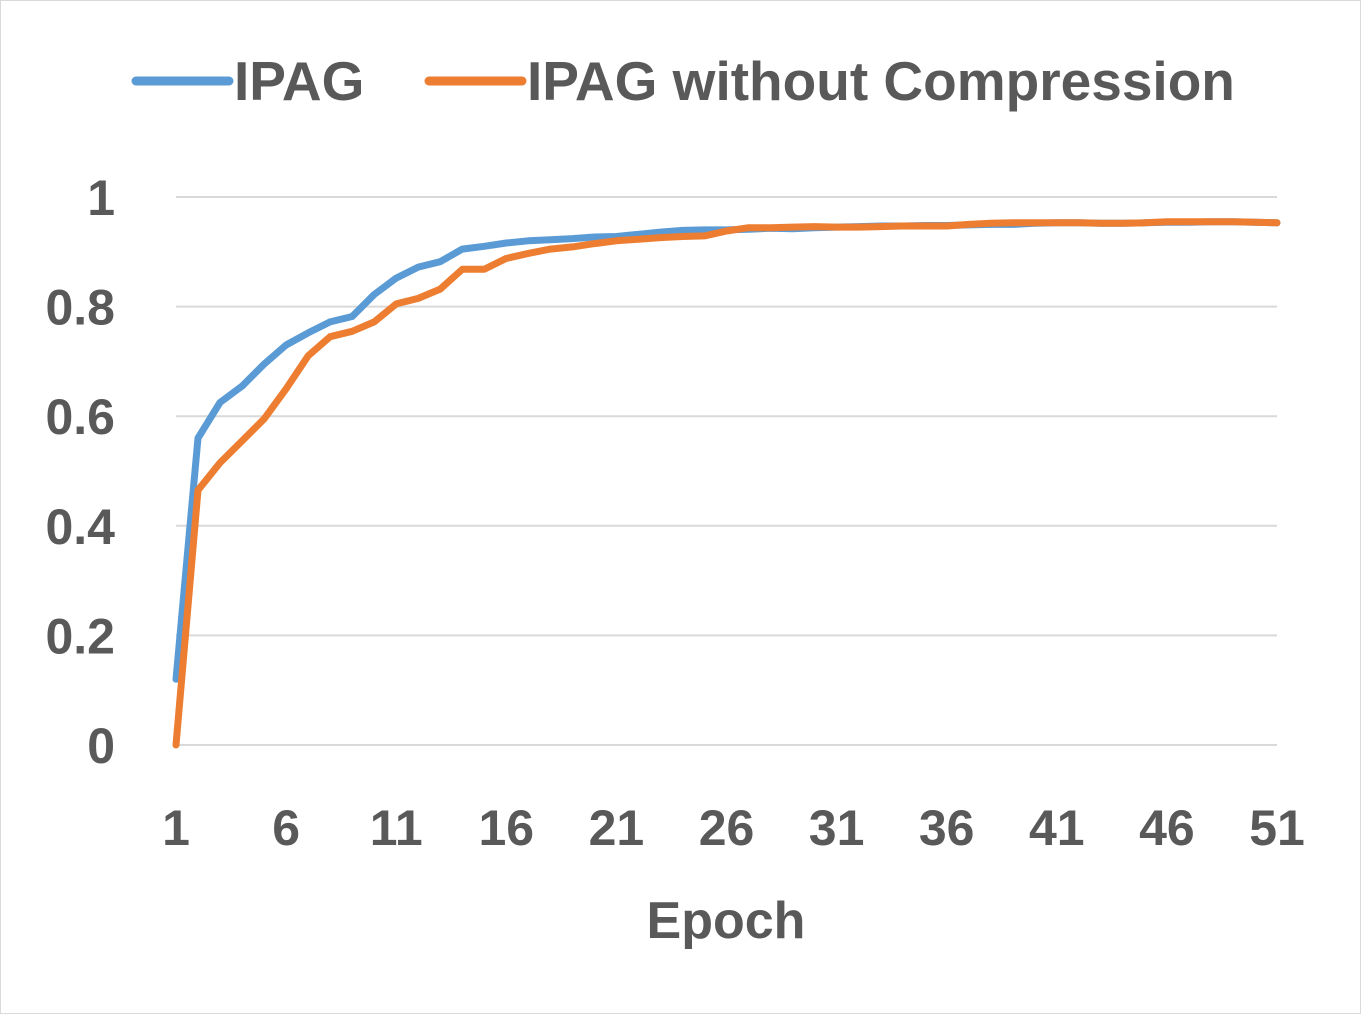 The image size is (1361, 1018). I want to click on y-axis-tick-labels: 0 0.2 0.4 0.6 0.8 1, so click(80, 472).